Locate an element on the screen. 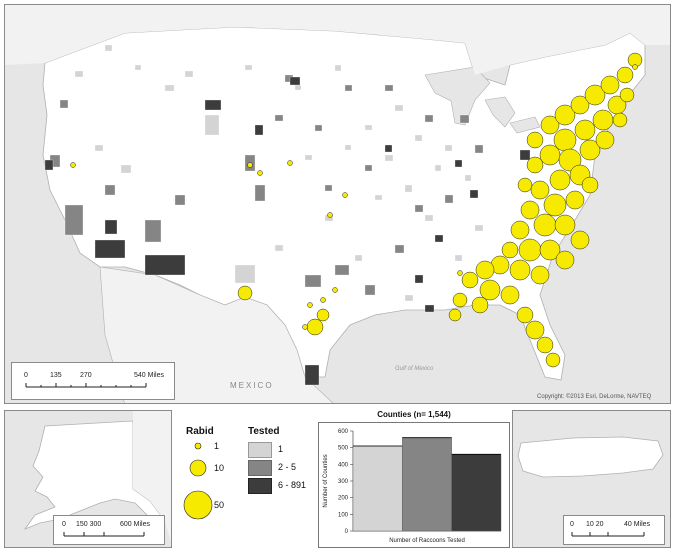 The width and height of the screenshot is (675, 552). chart-ytick-label: 0 is located at coordinates (347, 532).